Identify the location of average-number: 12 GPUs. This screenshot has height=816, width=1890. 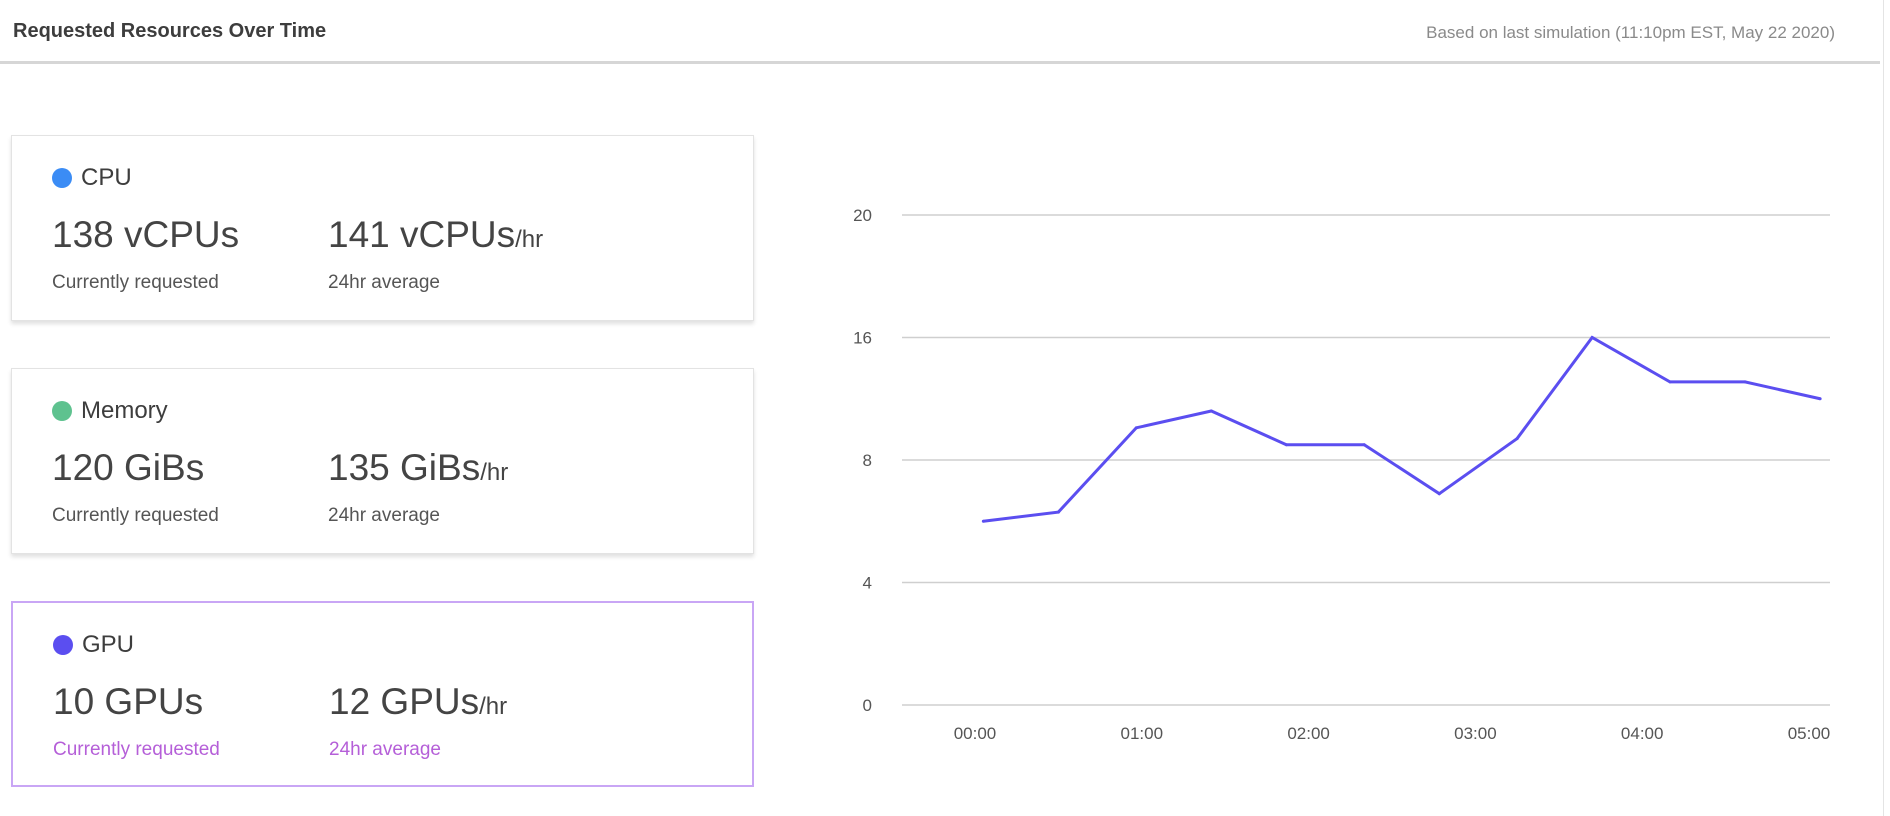
(404, 701).